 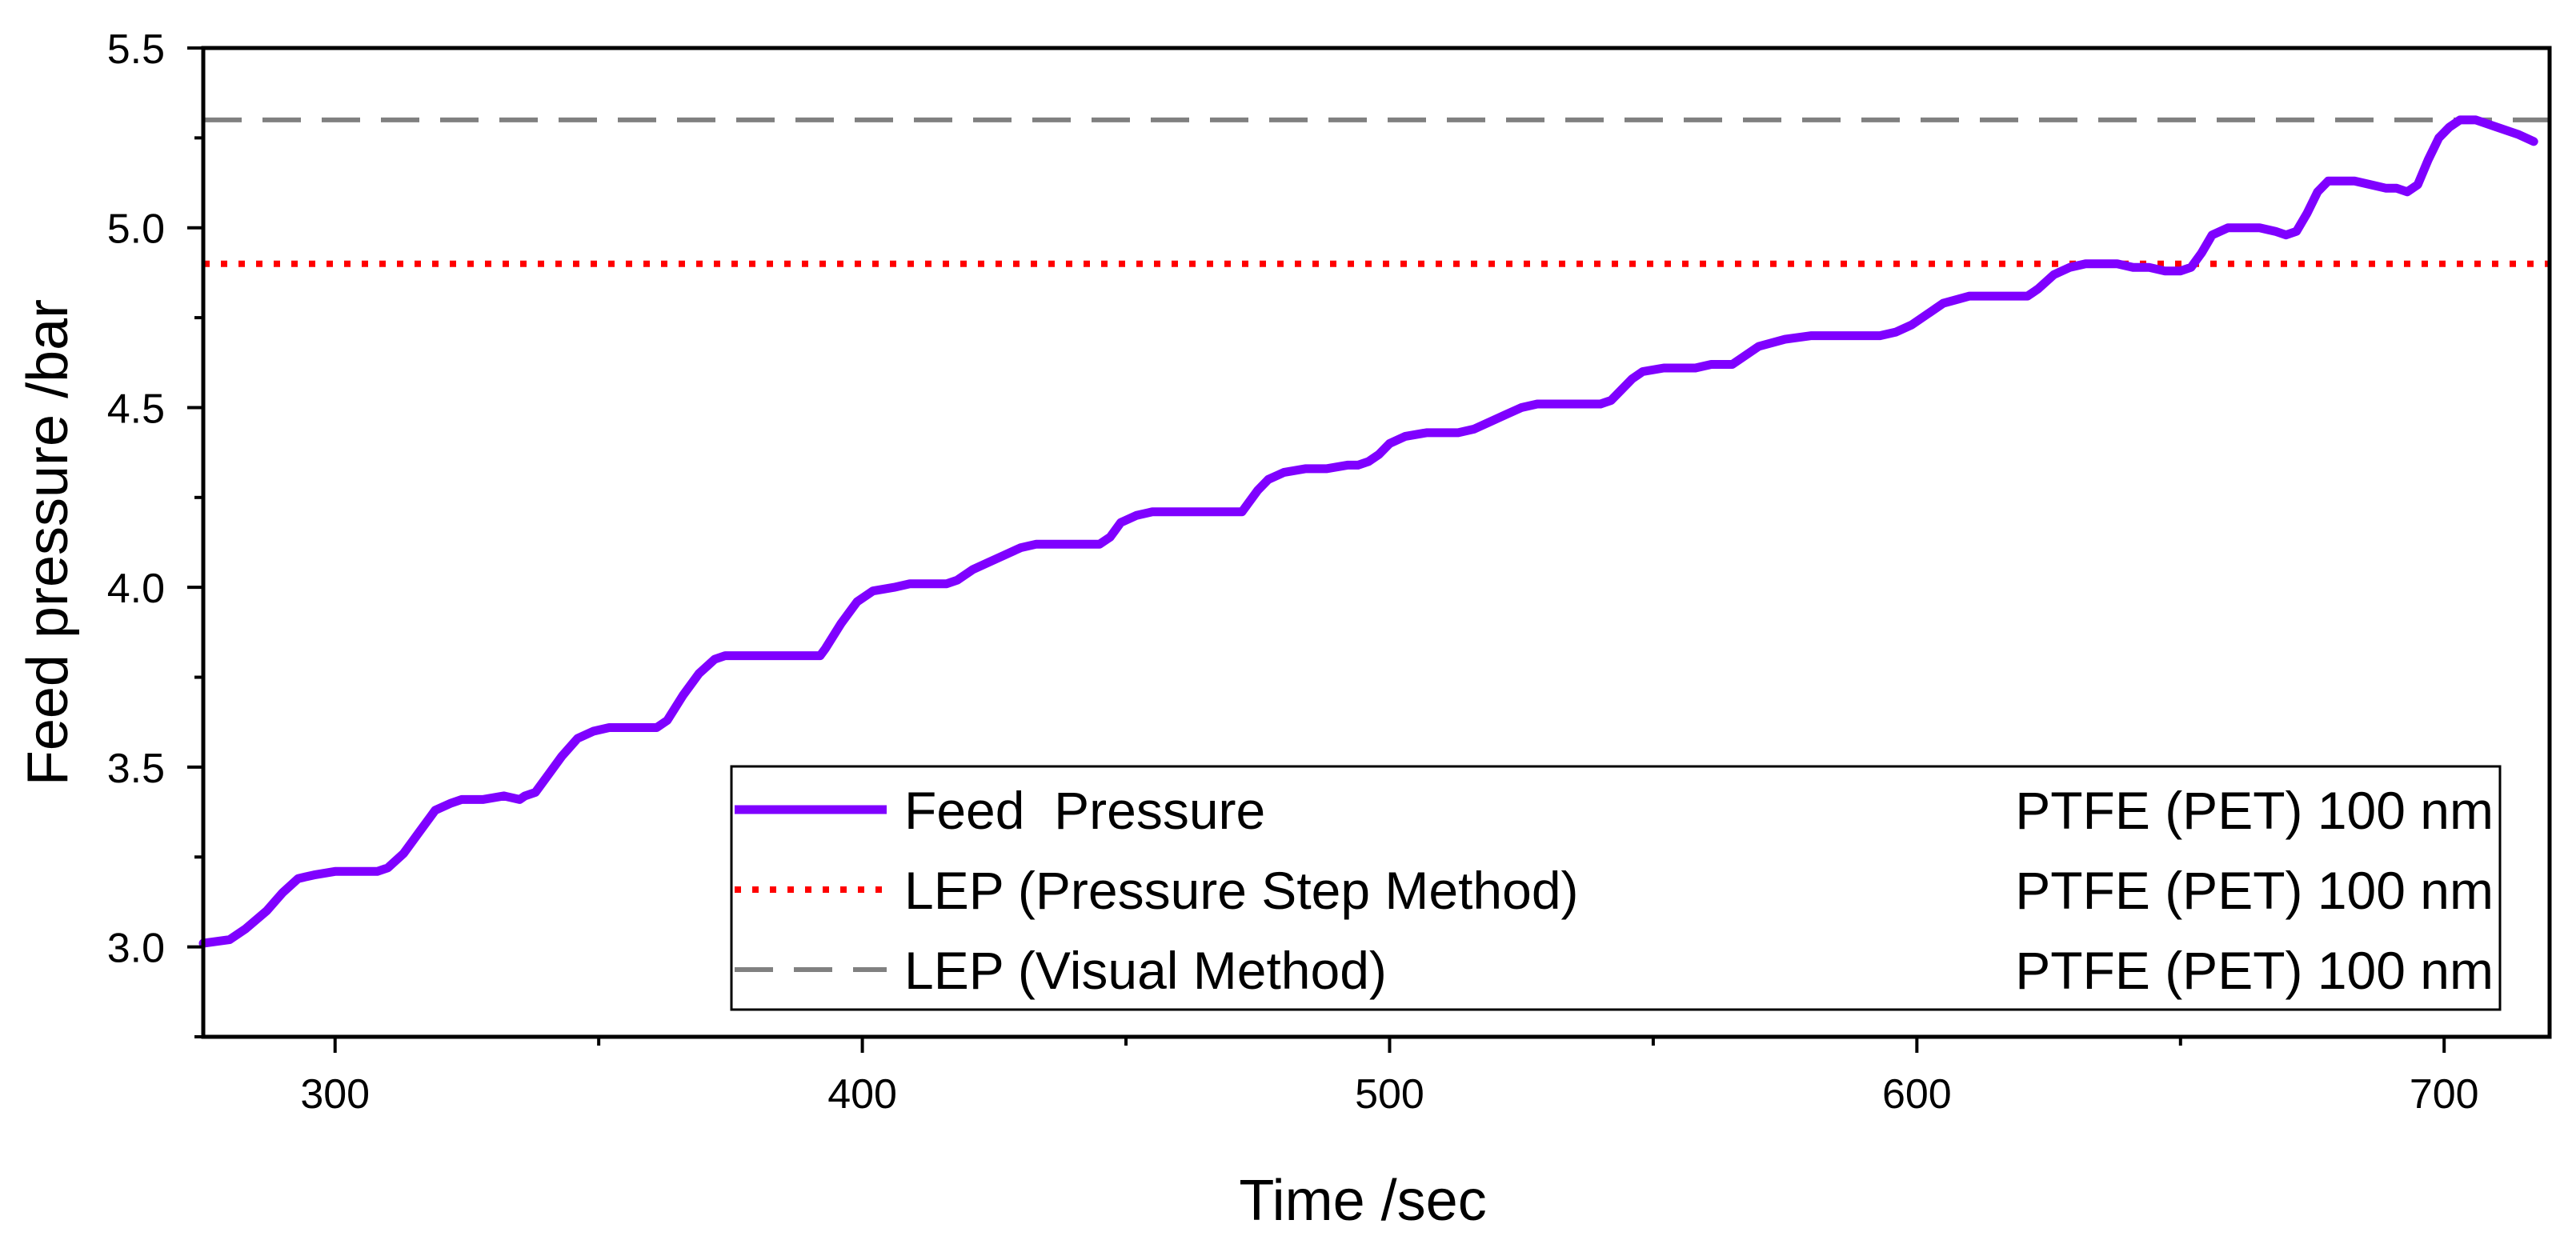 I want to click on y-tick-label: 5.5, so click(x=136, y=49).